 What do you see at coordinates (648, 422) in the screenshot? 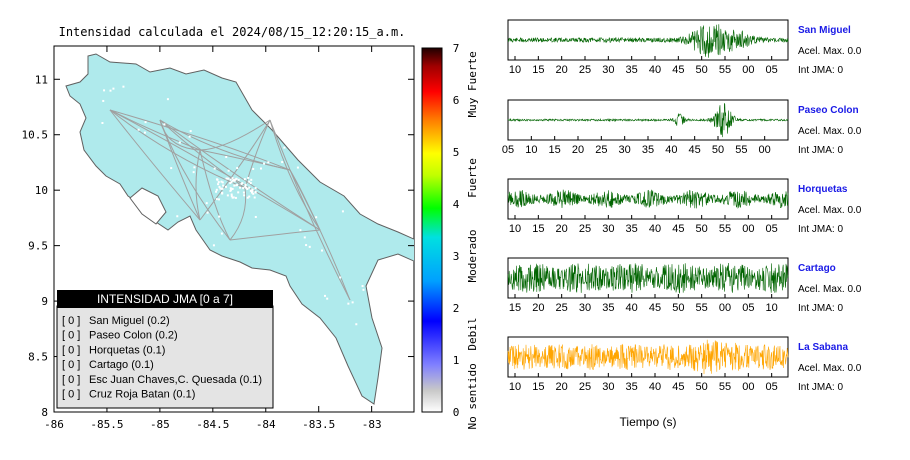
I see `waveform-xlabel: Tiempo (s)` at bounding box center [648, 422].